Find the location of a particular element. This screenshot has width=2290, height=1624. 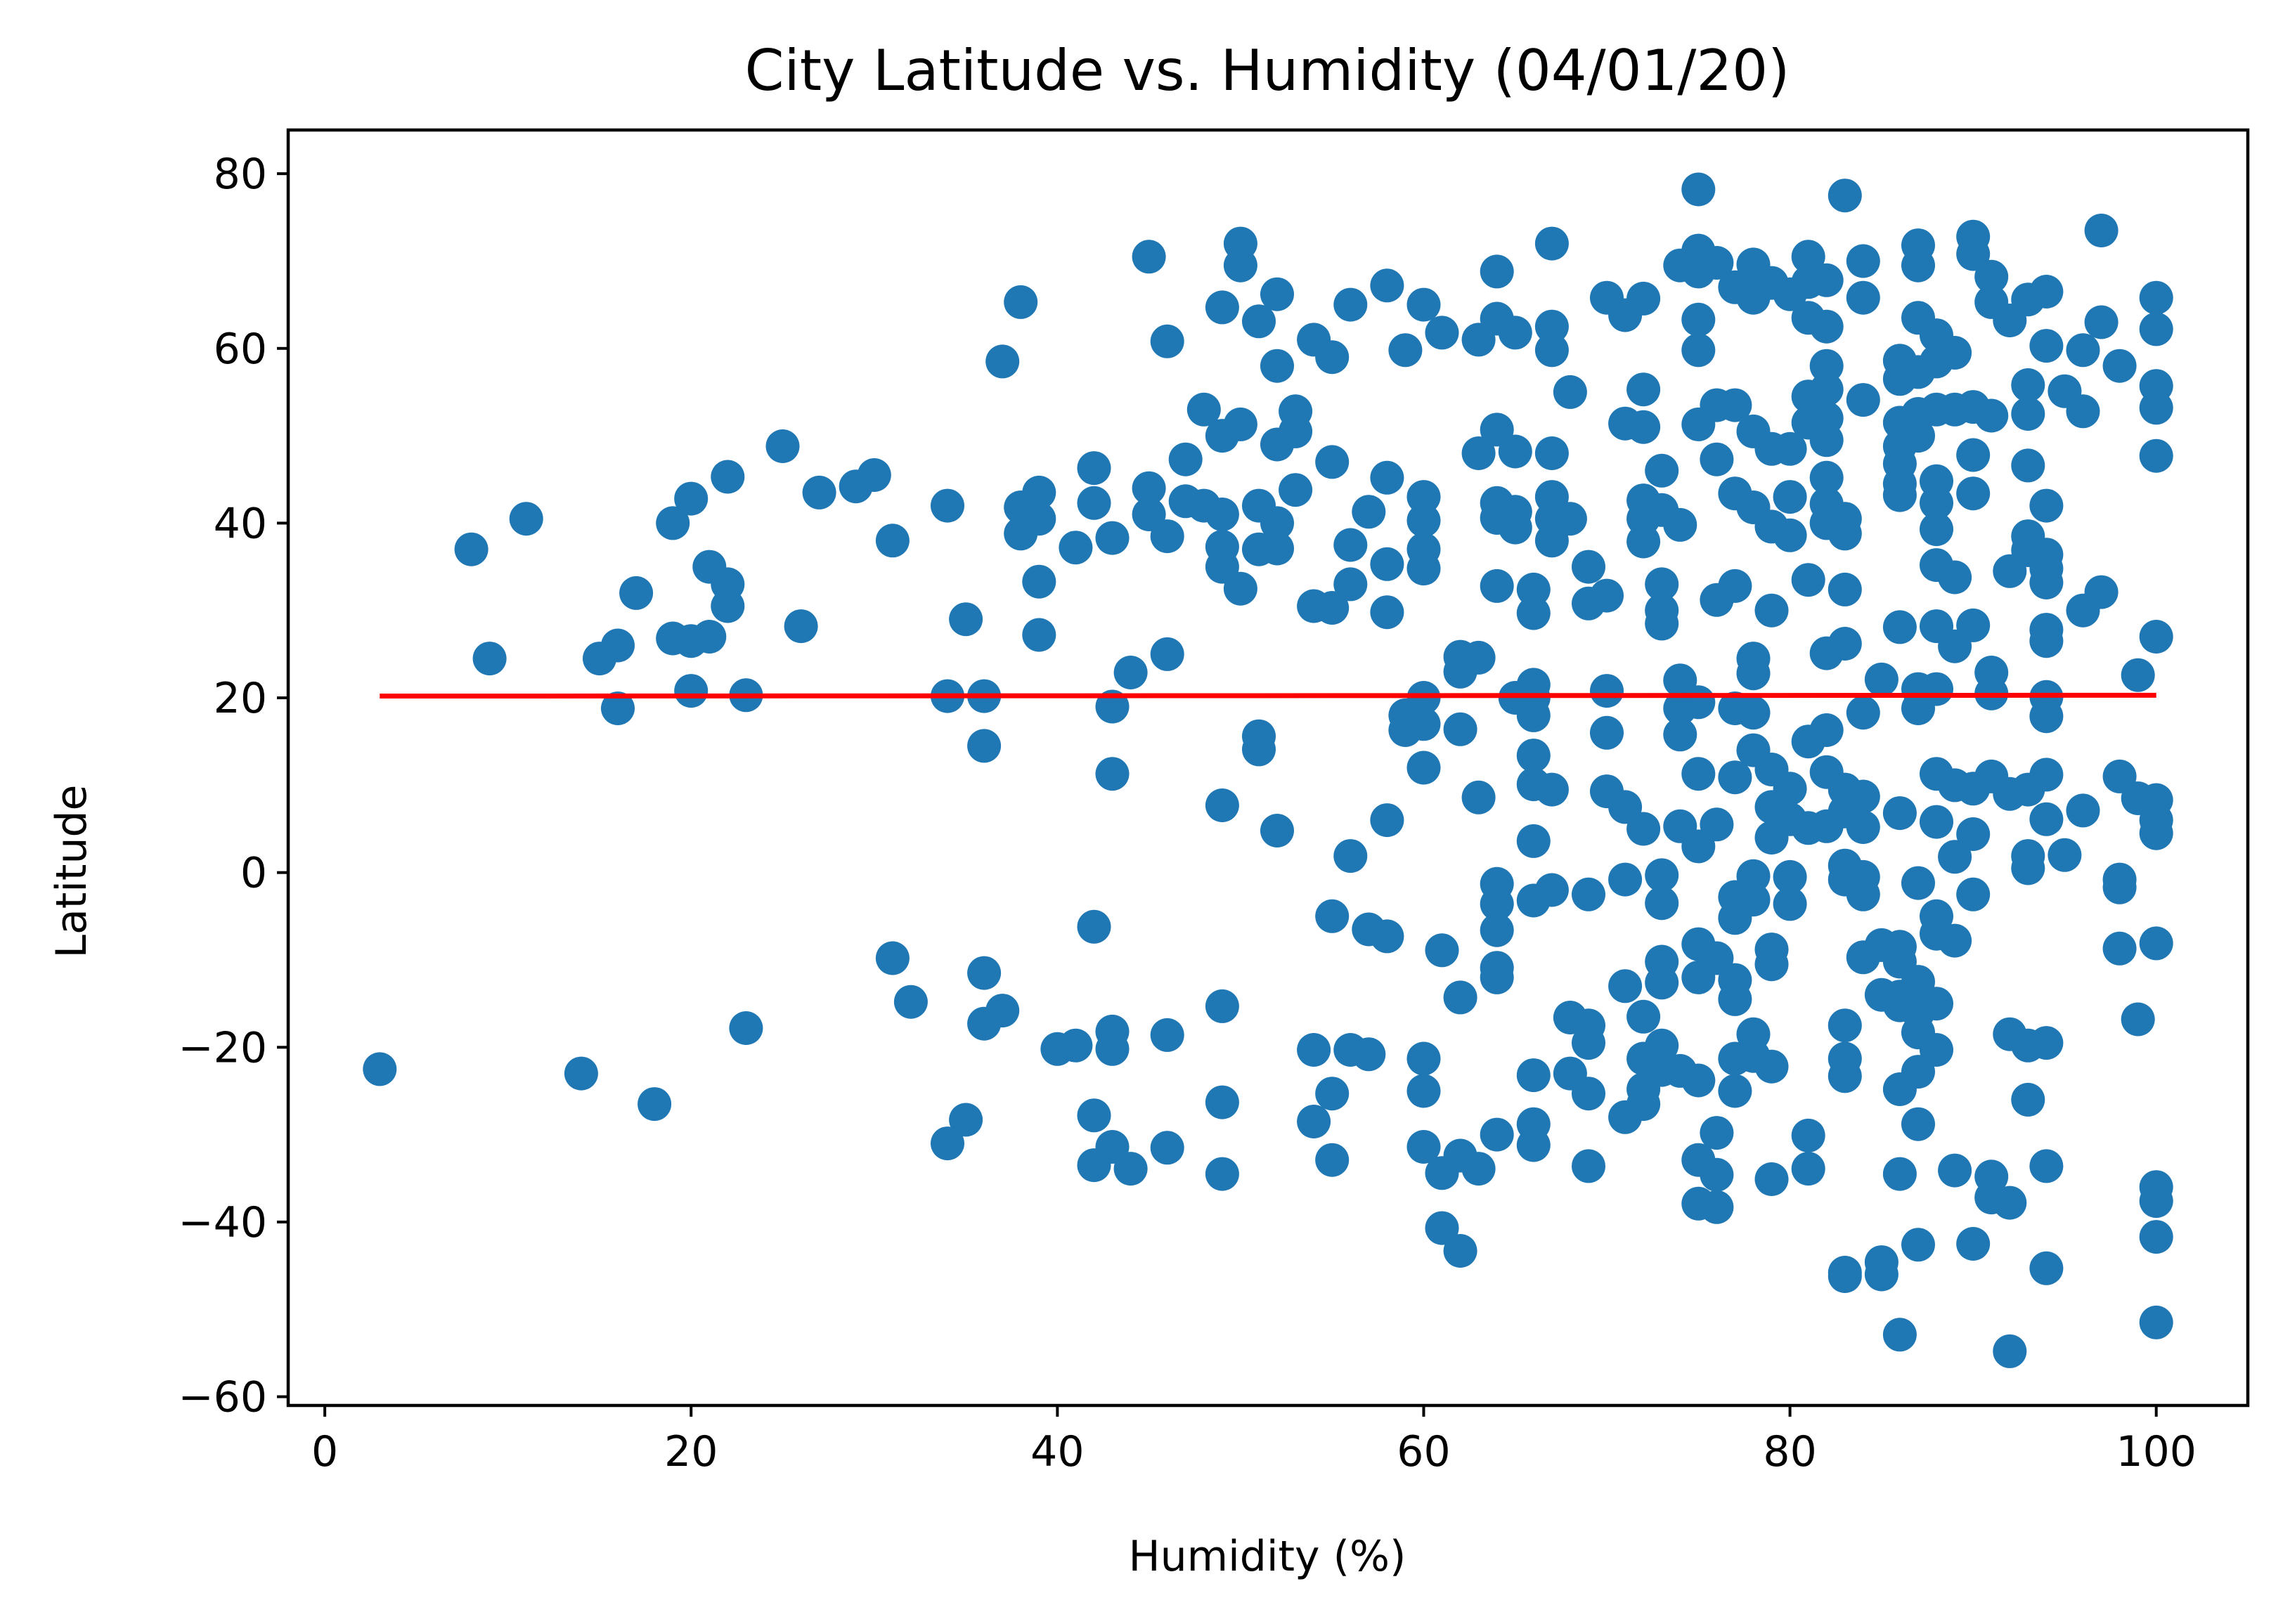

x-tick-label: 60 is located at coordinates (1423, 1451).